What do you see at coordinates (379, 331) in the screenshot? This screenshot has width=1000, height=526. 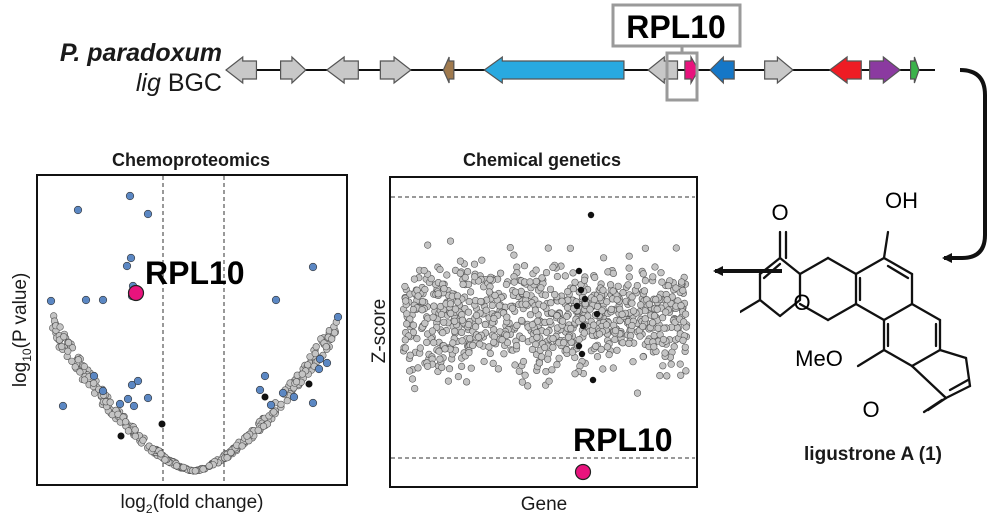 I see `zscore-y-label: Z-score` at bounding box center [379, 331].